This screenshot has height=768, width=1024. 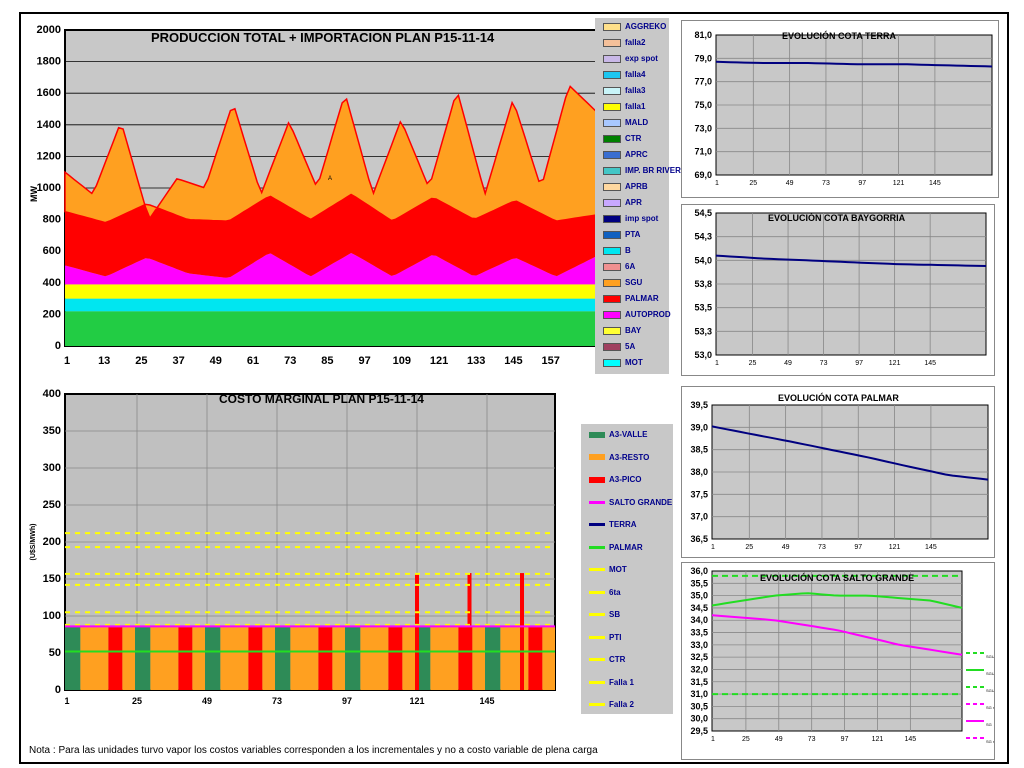 What do you see at coordinates (625, 154) in the screenshot?
I see `production-legend-item: APRC` at bounding box center [625, 154].